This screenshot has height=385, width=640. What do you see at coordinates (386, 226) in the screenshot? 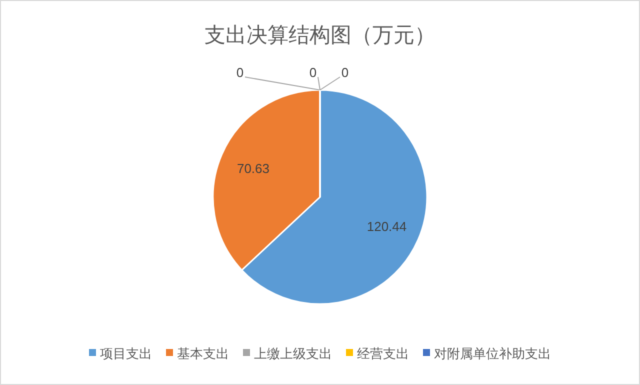
I see `data-label: 120.44` at bounding box center [386, 226].